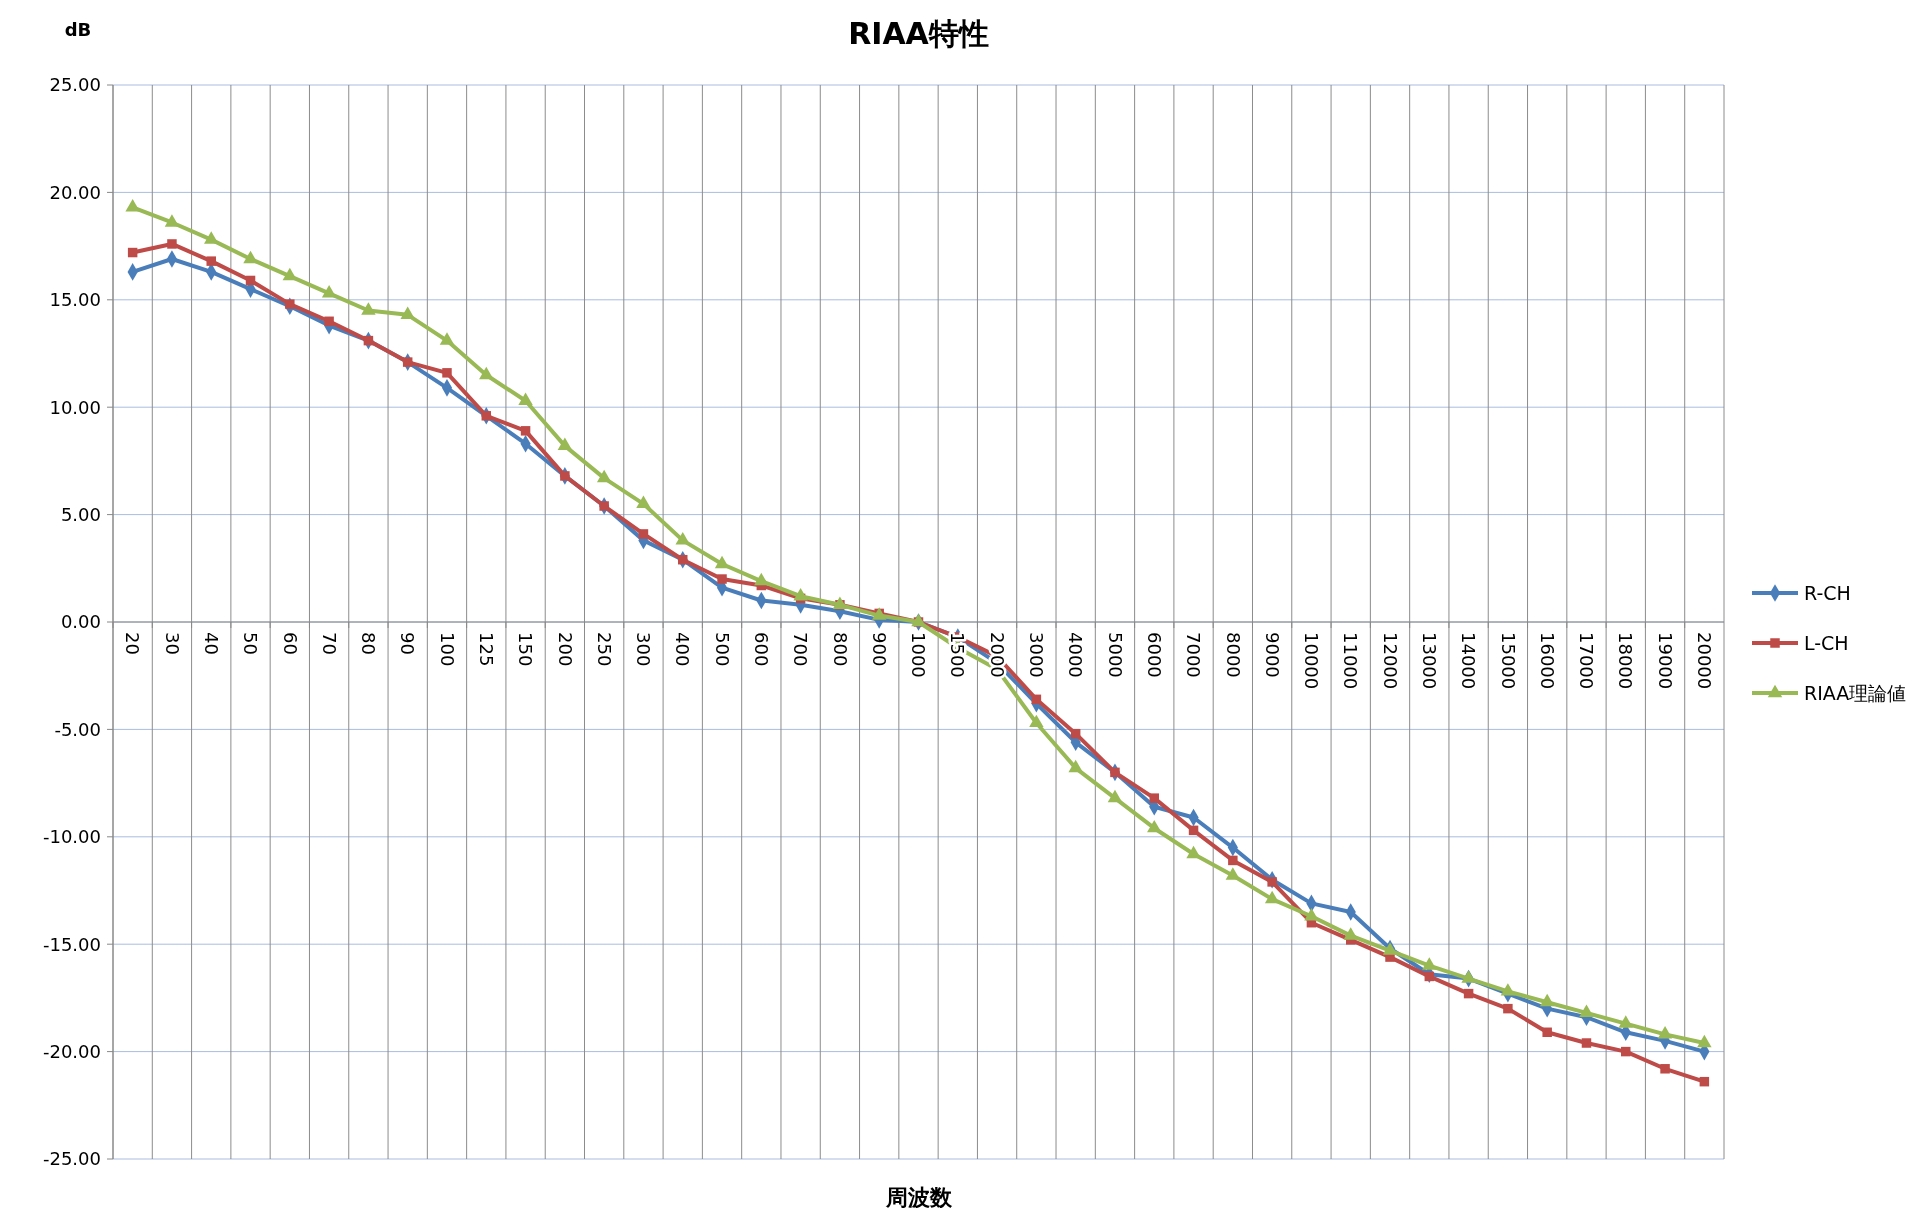 Image resolution: width=1928 pixels, height=1210 pixels. Describe the element at coordinates (78, 29) in the screenshot. I see `y-axis-title: dB` at that location.